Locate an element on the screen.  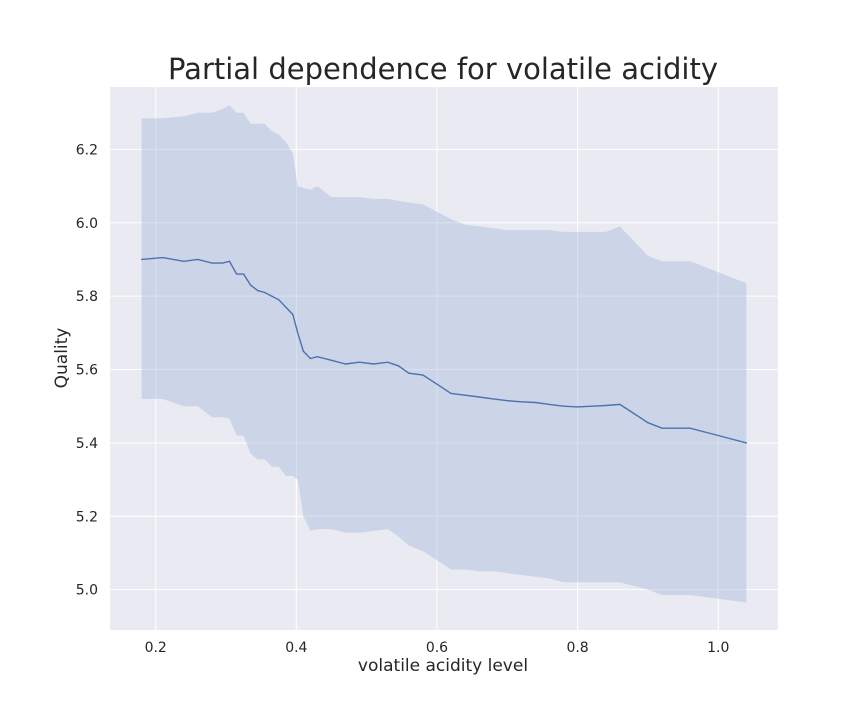
y-tick-label: 5.4 is located at coordinates (87, 444).